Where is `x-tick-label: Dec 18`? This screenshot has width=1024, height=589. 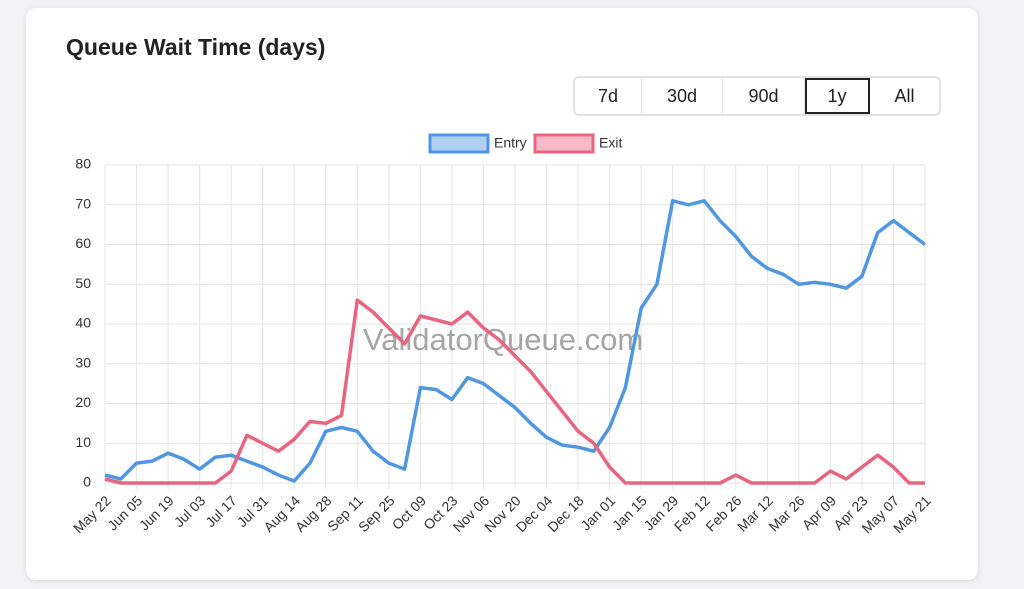
x-tick-label: Dec 18 is located at coordinates (565, 513).